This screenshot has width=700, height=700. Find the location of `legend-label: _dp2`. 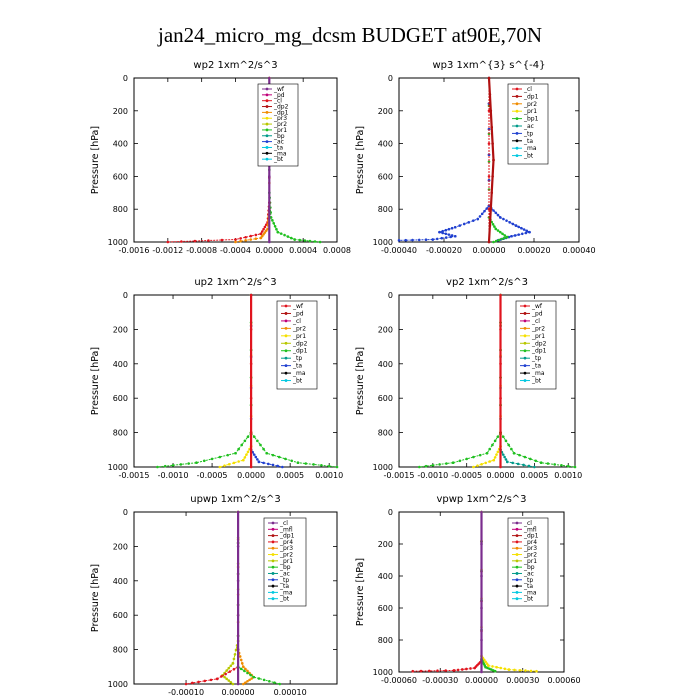

legend-label: _dp2 is located at coordinates (281, 107).